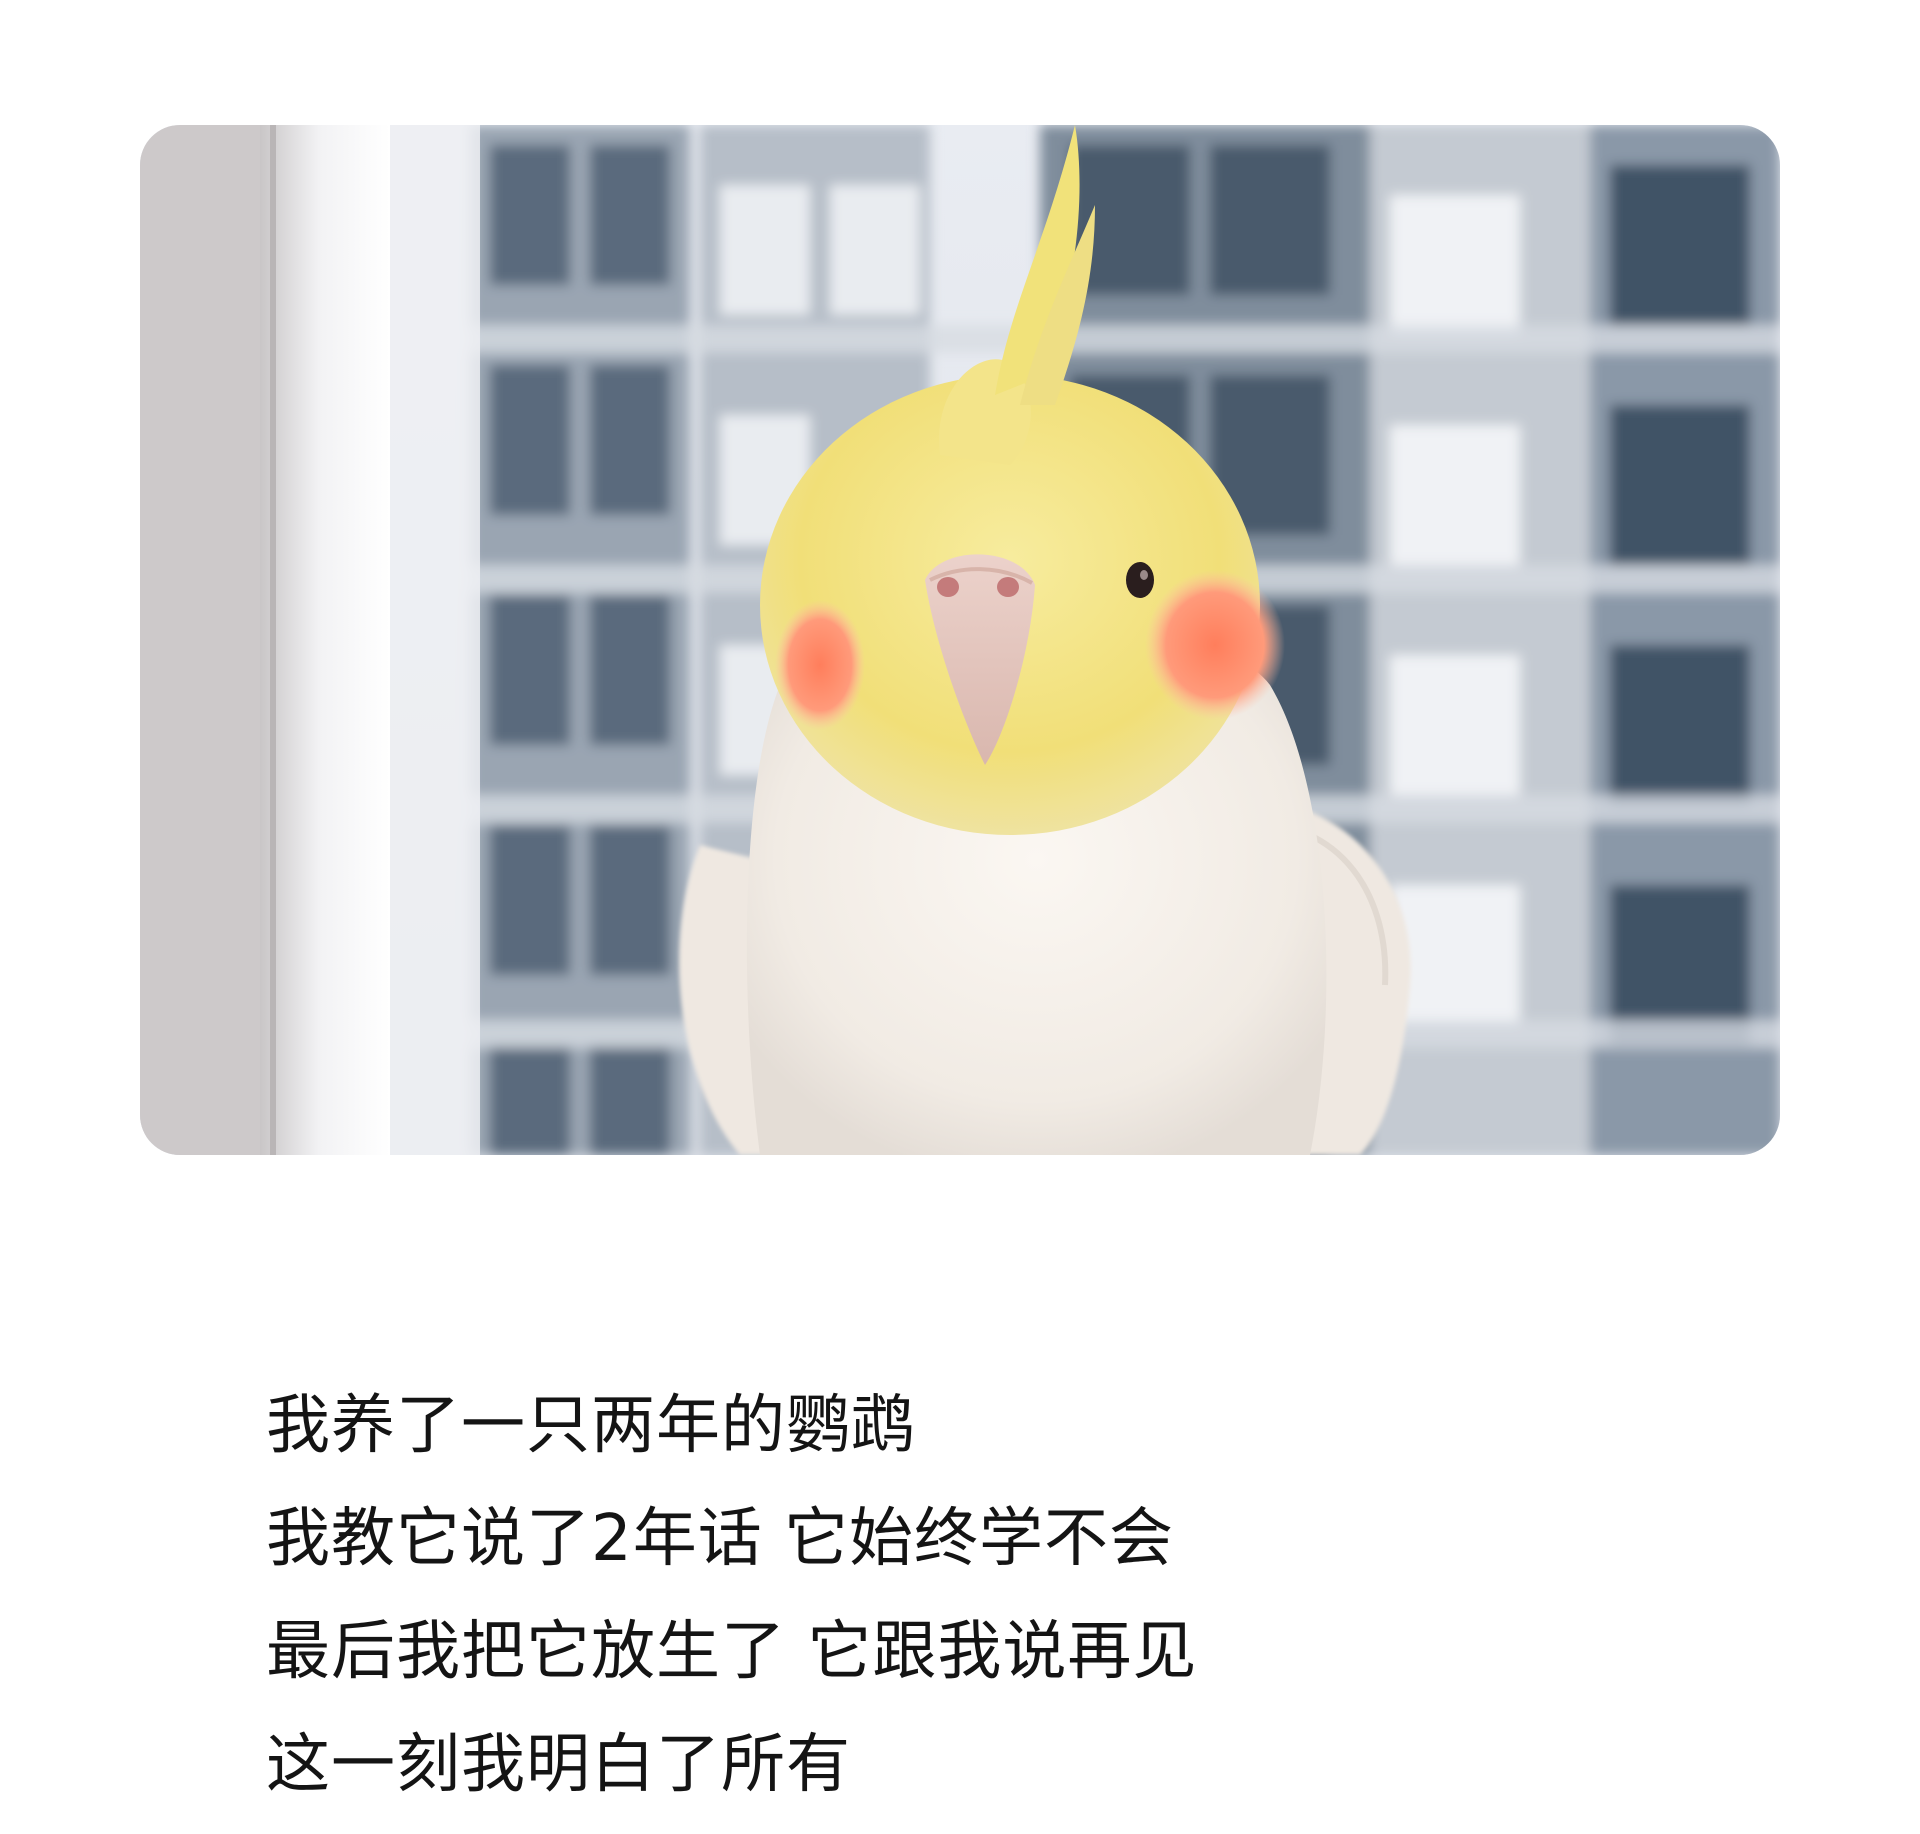 The width and height of the screenshot is (1920, 1834). Describe the element at coordinates (591, 1426) in the screenshot. I see `caption-line-1: 我养了一只两年的鹦鹉` at that location.